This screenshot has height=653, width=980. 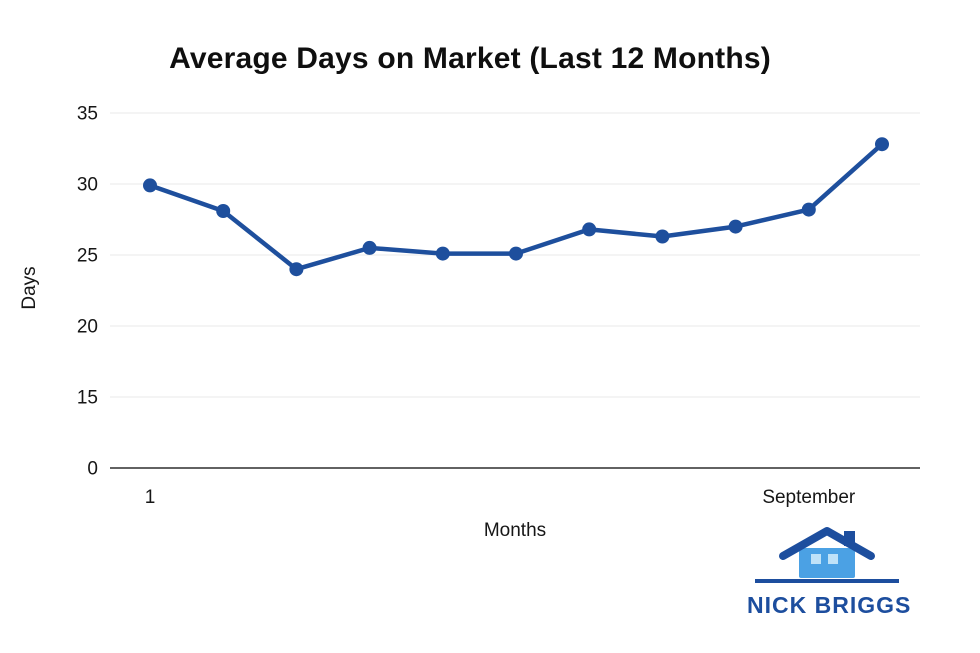 I want to click on house-roof, so click(x=827, y=543).